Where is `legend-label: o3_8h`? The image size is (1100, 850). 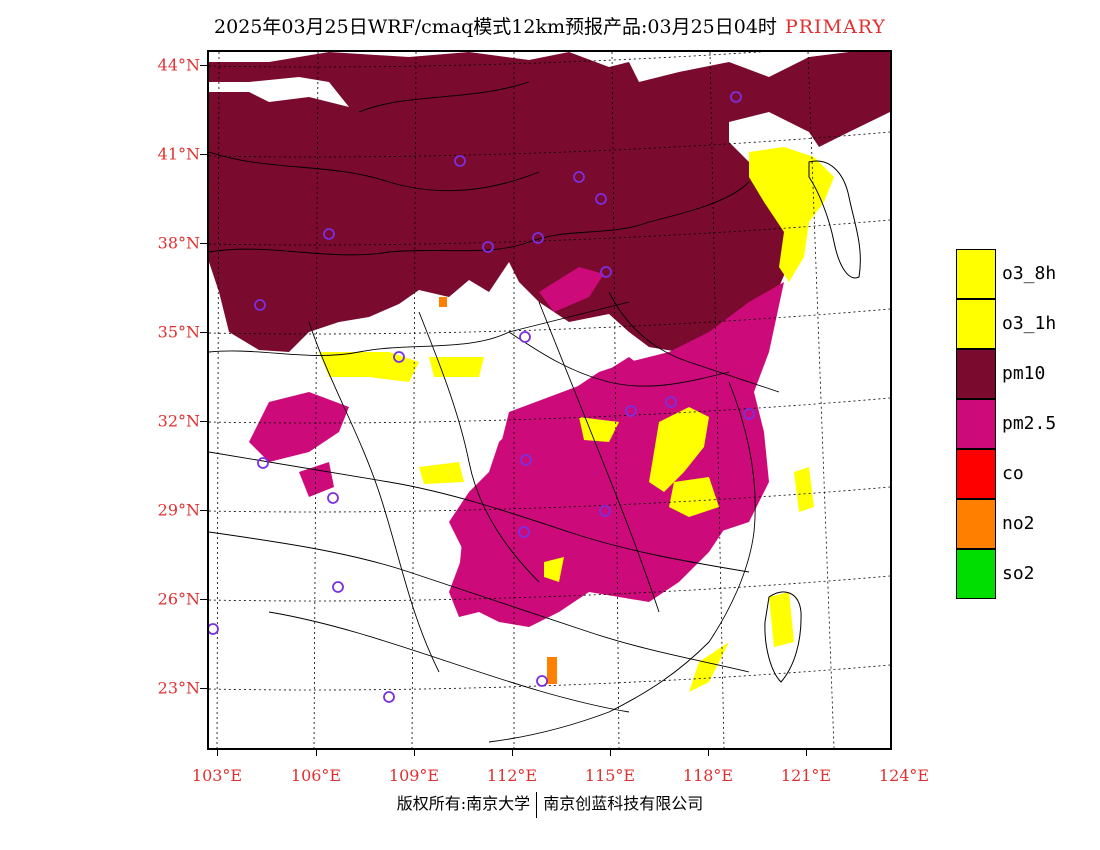 legend-label: o3_8h is located at coordinates (1029, 273).